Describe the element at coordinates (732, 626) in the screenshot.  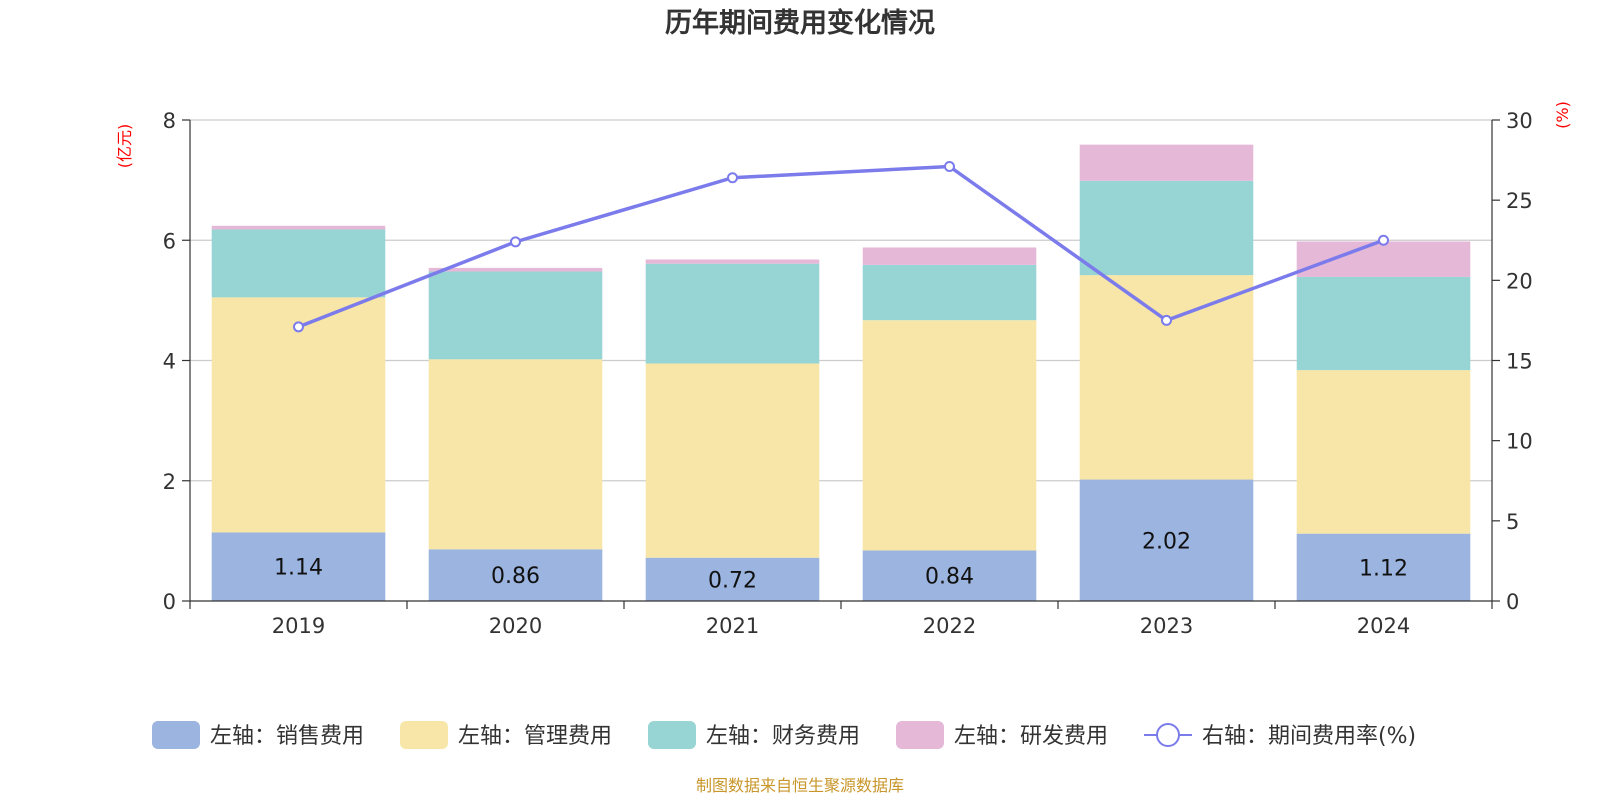
I see `x-tick-label: 2021` at that location.